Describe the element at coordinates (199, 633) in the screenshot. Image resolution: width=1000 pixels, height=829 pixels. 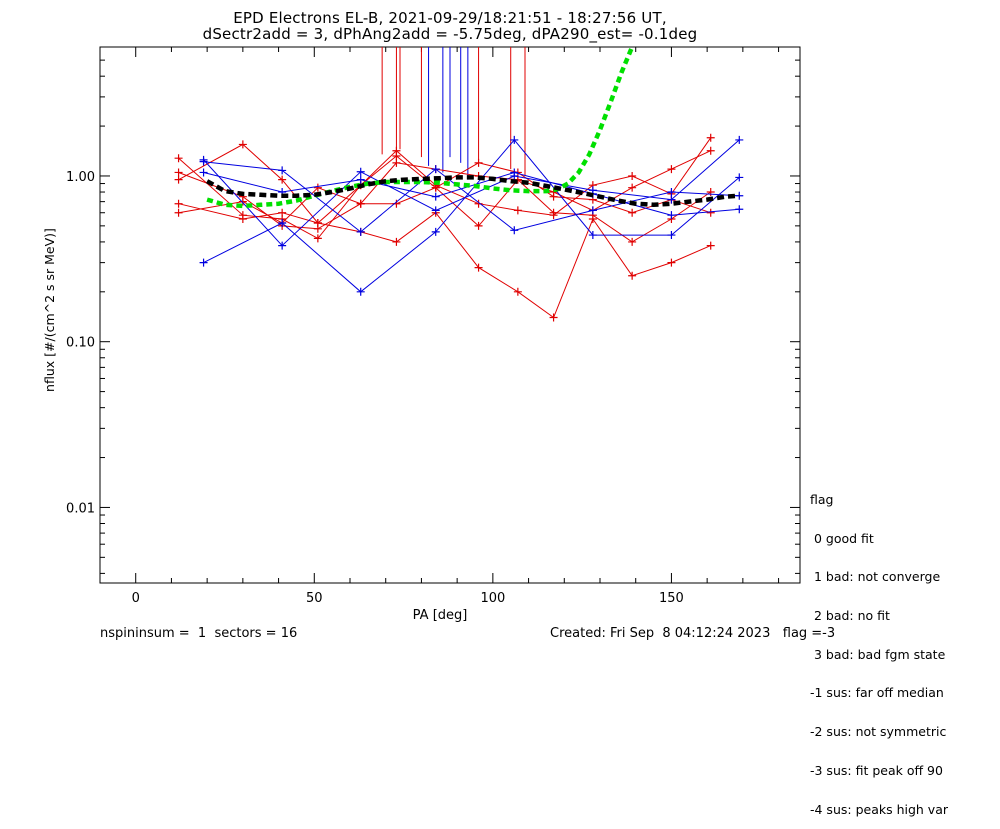
I see `footer-spin-info: nspininsum = 1 sectors = 16` at that location.